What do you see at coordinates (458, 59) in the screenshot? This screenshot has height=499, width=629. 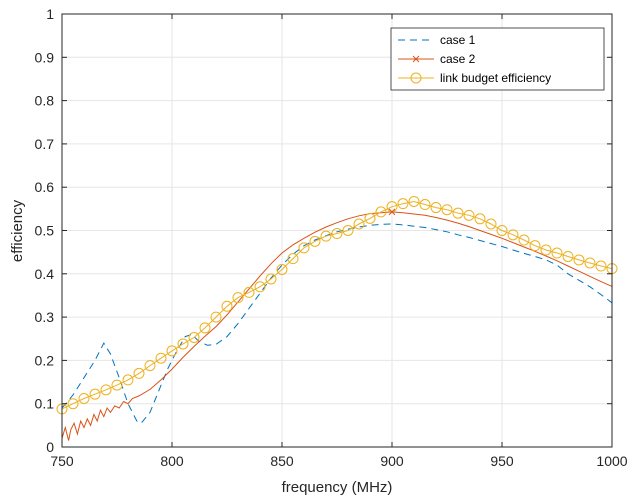 I see `legend-label-case-2: case 2` at bounding box center [458, 59].